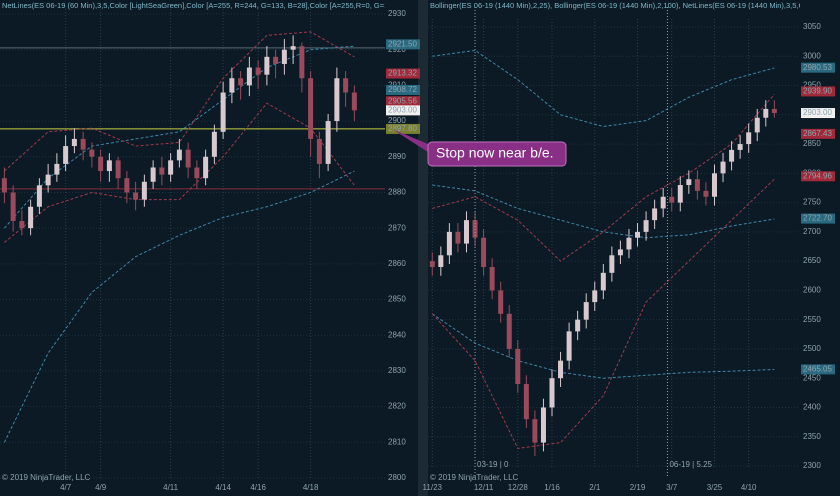  What do you see at coordinates (817, 67) in the screenshot?
I see `price-flag-label: 2980.53` at bounding box center [817, 67].